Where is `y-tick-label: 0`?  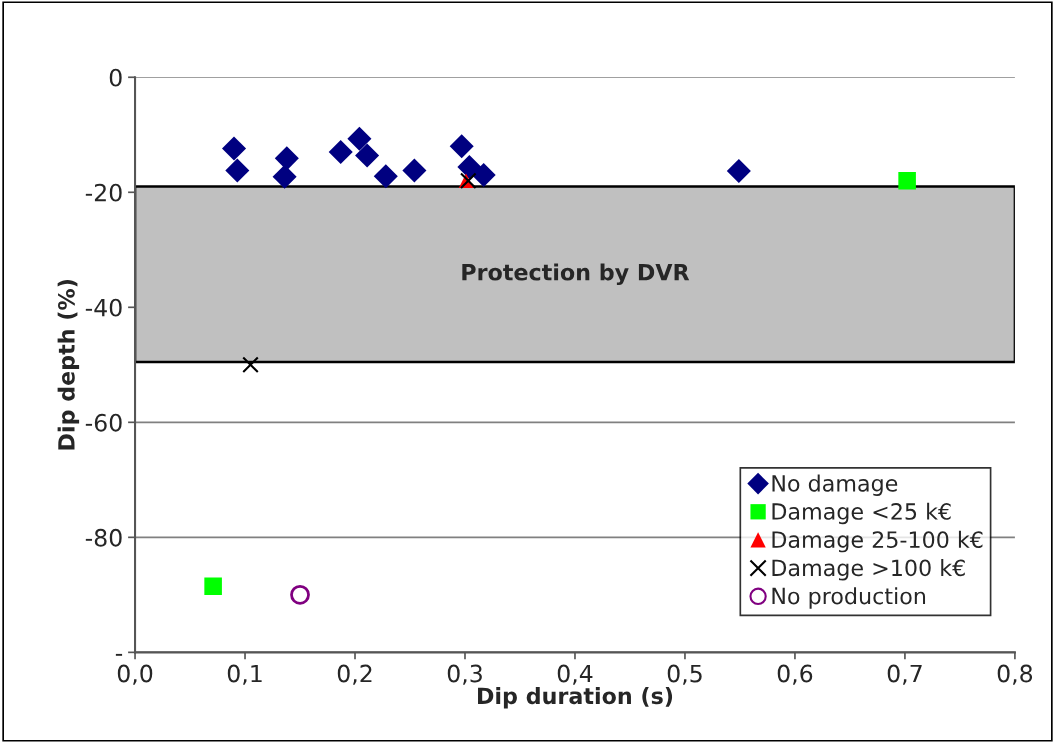 y-tick-label: 0 is located at coordinates (115, 77).